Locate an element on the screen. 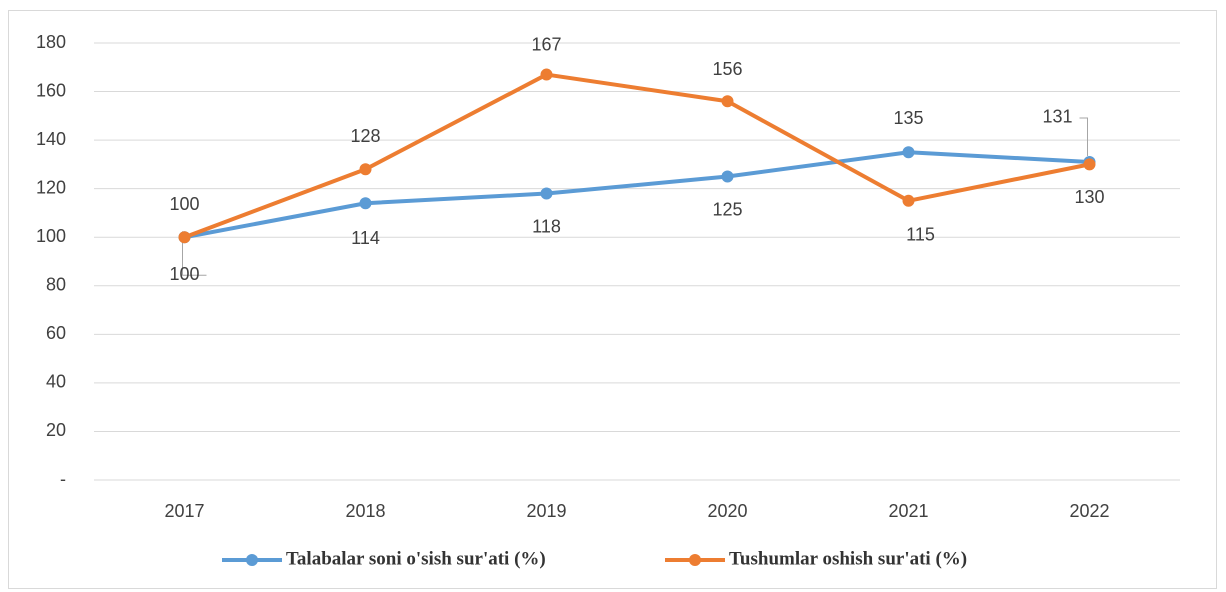  data-label: 128 is located at coordinates (365, 136).